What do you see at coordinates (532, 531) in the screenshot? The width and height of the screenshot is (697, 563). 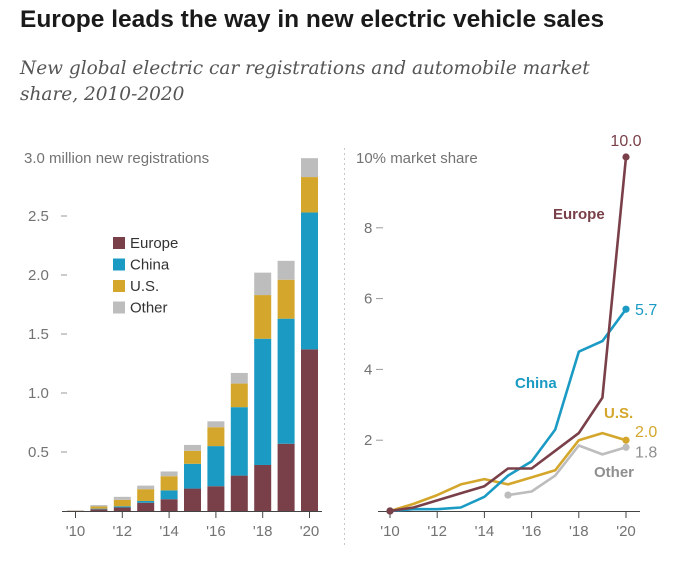 I see `line-x-tick-label: '16` at bounding box center [532, 531].